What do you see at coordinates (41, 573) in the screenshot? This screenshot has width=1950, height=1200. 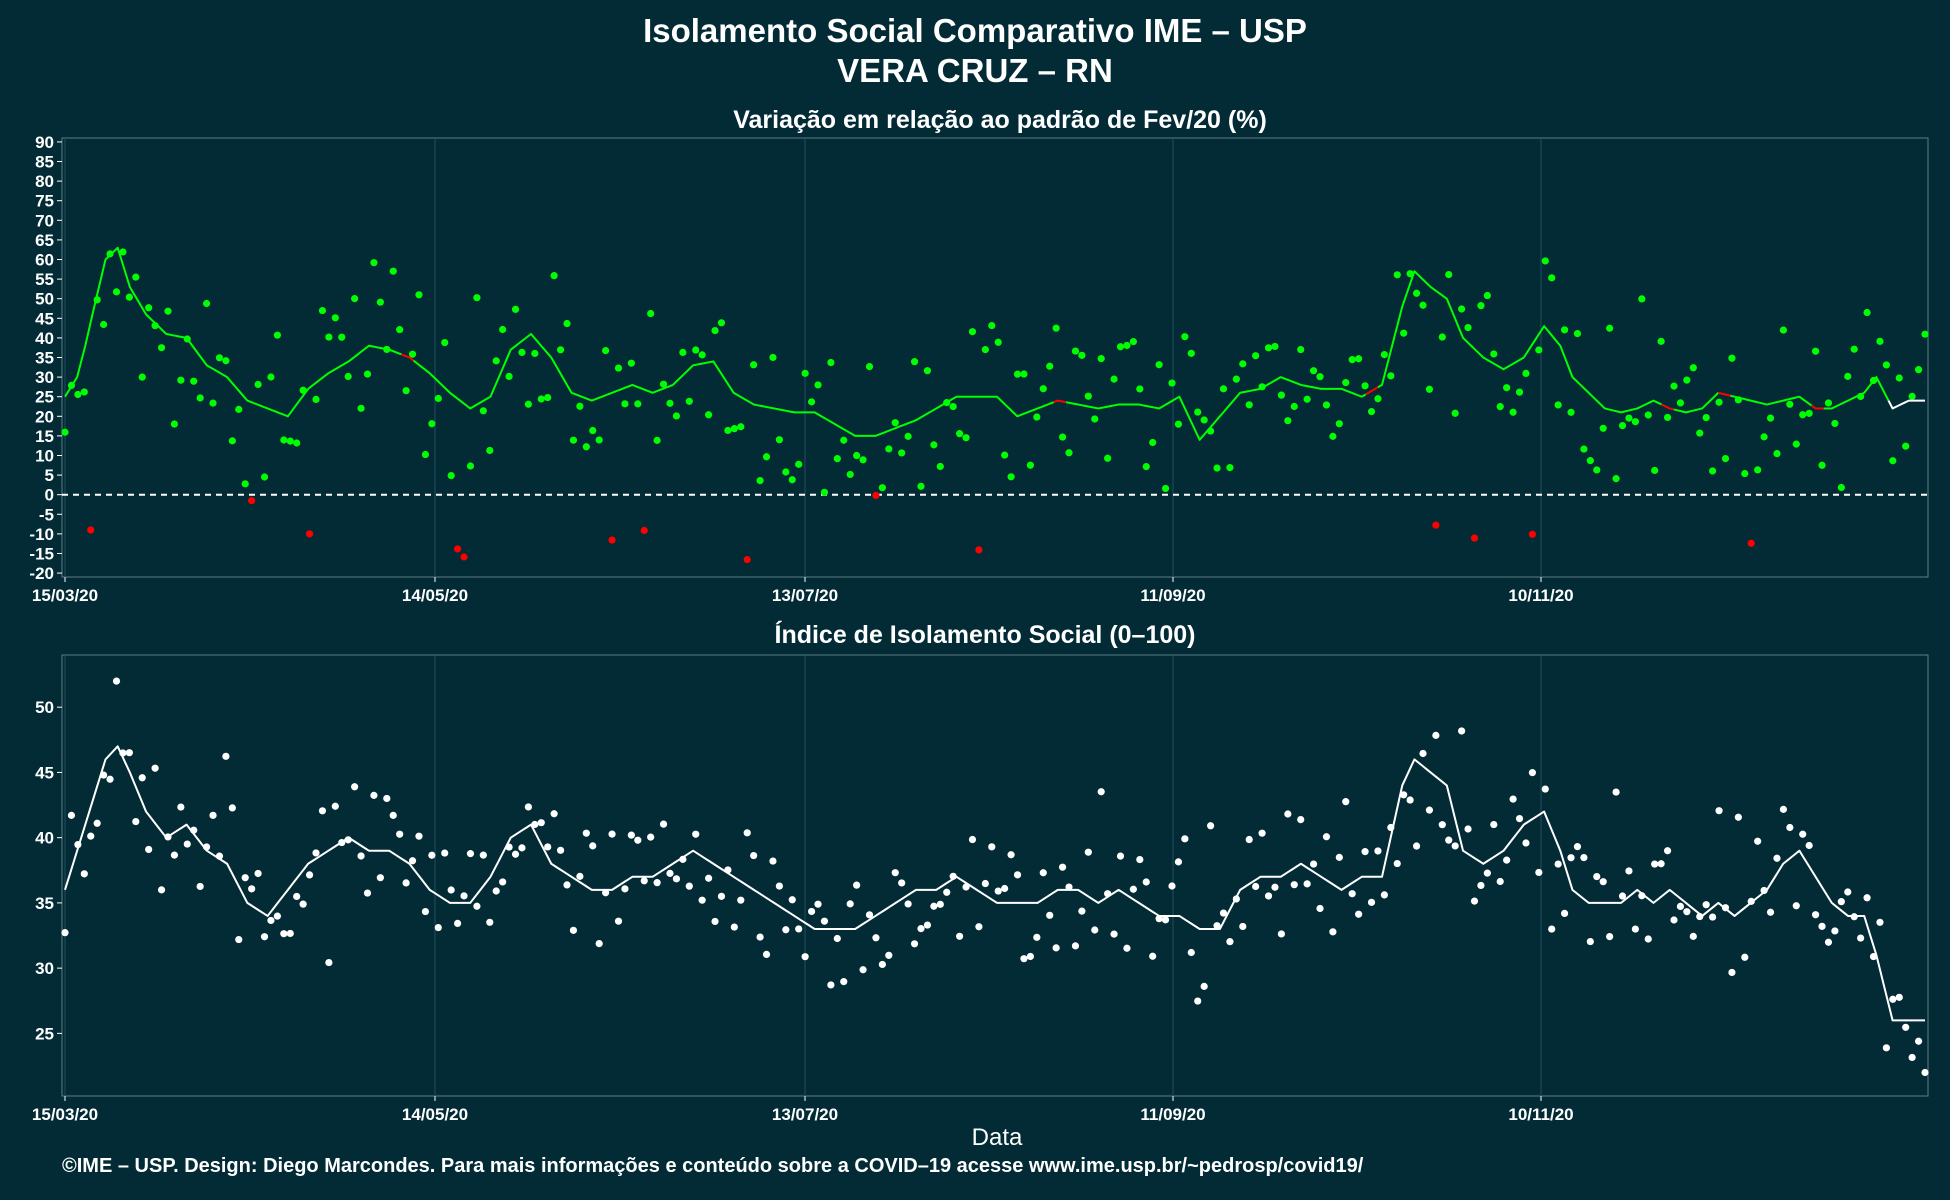 I see `y-tick-label: -20` at bounding box center [41, 573].